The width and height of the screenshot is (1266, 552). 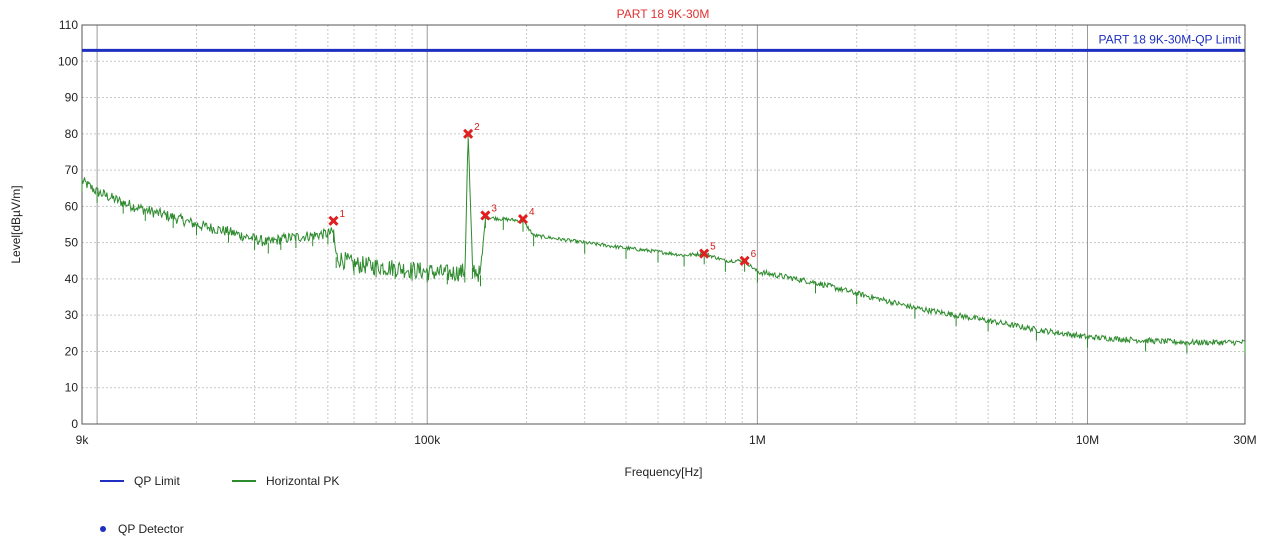 I want to click on peak-marker: 3, so click(x=488, y=212).